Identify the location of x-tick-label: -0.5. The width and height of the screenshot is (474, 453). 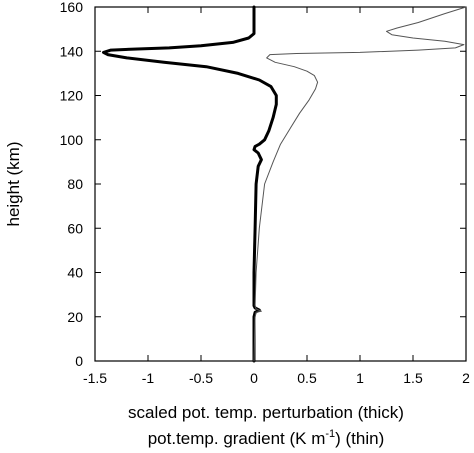
(201, 378).